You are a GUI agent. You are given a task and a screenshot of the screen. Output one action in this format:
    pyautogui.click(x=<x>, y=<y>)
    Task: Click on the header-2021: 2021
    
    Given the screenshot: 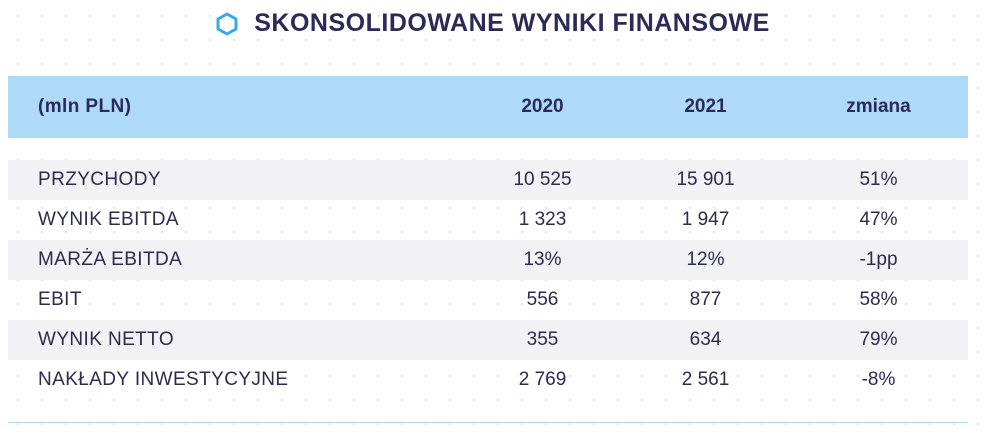 What is the action you would take?
    pyautogui.click(x=705, y=106)
    